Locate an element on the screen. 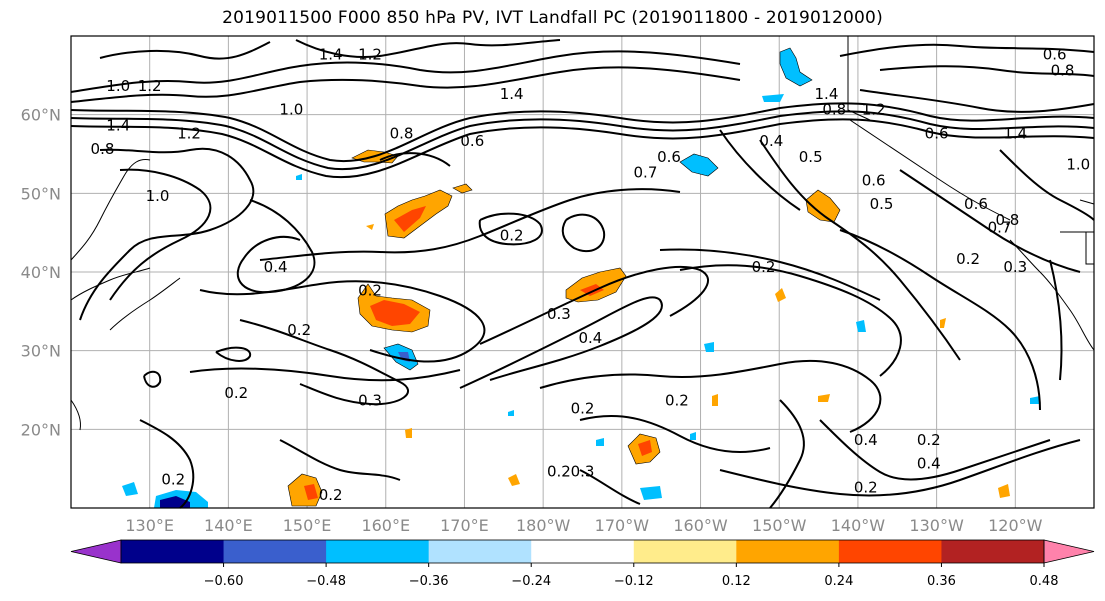 This screenshot has height=601, width=1105. colorbar-tick-label: 0.36 is located at coordinates (941, 581).